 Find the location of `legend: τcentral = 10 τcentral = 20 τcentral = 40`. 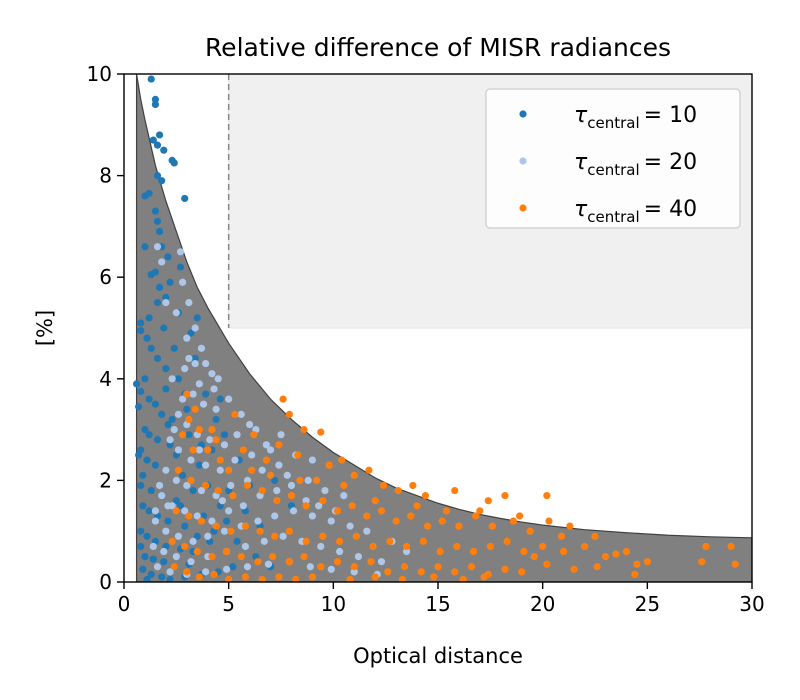

legend: τcentral = 10 τcentral = 20 τcentral = 40 is located at coordinates (613, 158).